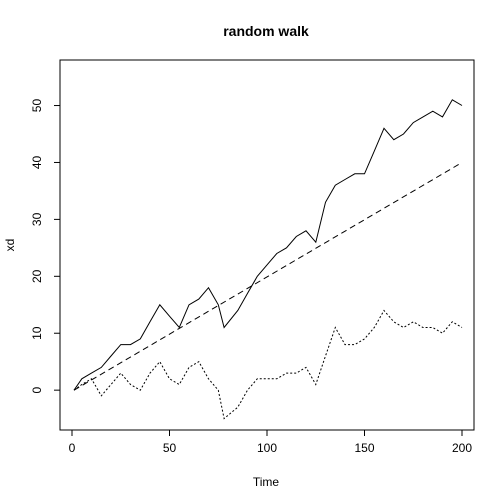 This screenshot has width=504, height=504. What do you see at coordinates (37, 219) in the screenshot?
I see `y-tick-label-30: 30` at bounding box center [37, 219].